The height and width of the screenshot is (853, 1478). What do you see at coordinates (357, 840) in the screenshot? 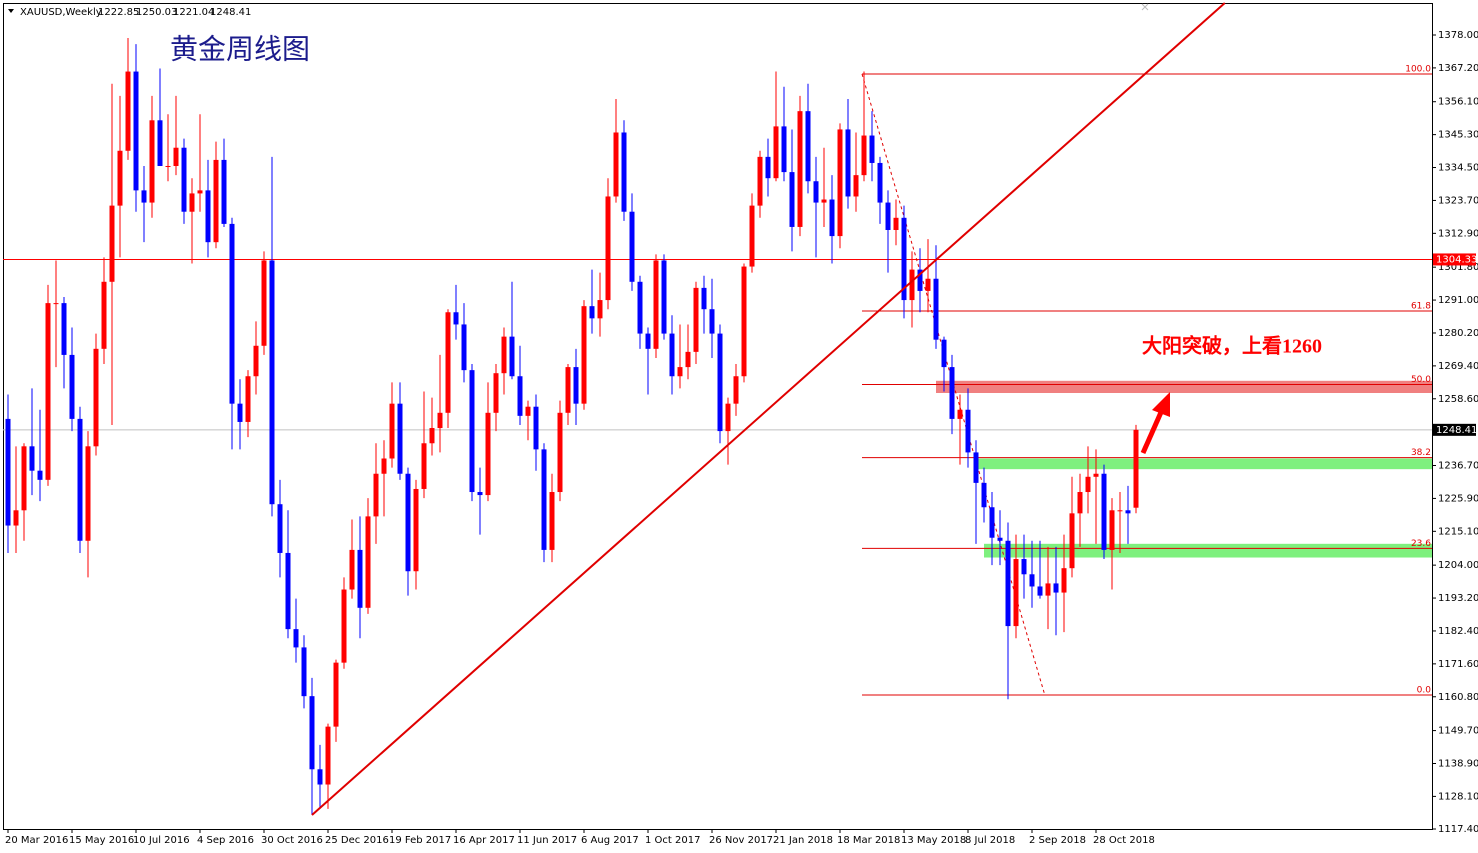
I see `x-tick-label: 25 Dec 2016` at bounding box center [357, 840].